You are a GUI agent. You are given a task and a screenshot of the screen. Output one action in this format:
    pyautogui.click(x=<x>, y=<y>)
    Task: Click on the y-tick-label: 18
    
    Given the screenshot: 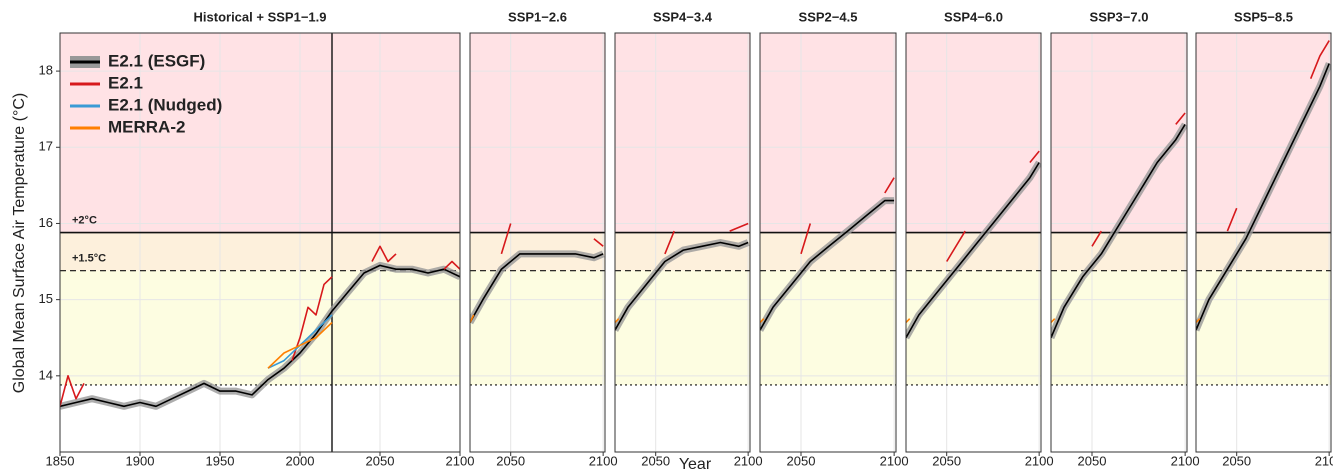 What is the action you would take?
    pyautogui.click(x=46, y=70)
    